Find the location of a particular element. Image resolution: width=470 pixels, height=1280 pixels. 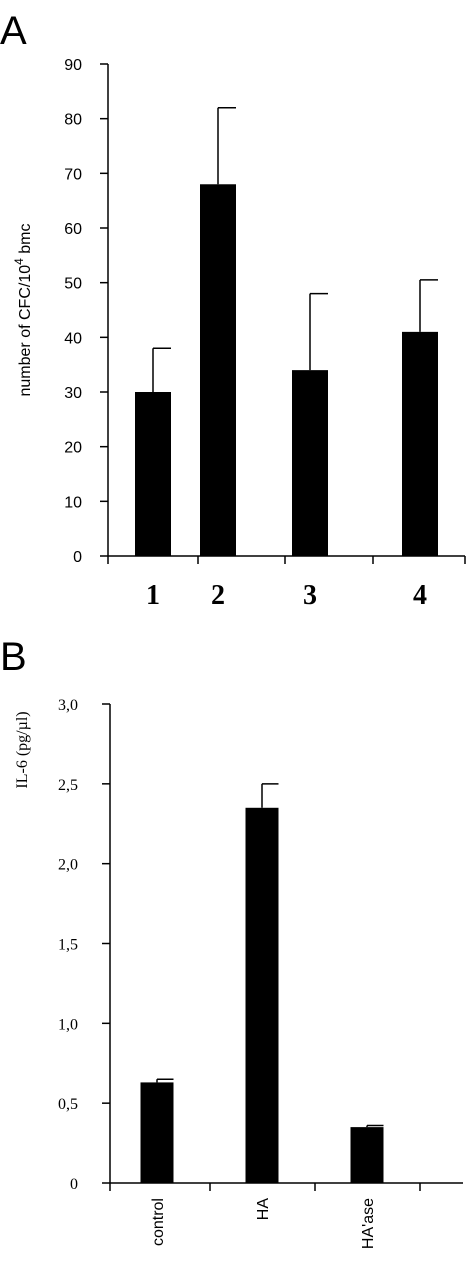

panel-a-y-tick-label: 60 is located at coordinates (73, 229).